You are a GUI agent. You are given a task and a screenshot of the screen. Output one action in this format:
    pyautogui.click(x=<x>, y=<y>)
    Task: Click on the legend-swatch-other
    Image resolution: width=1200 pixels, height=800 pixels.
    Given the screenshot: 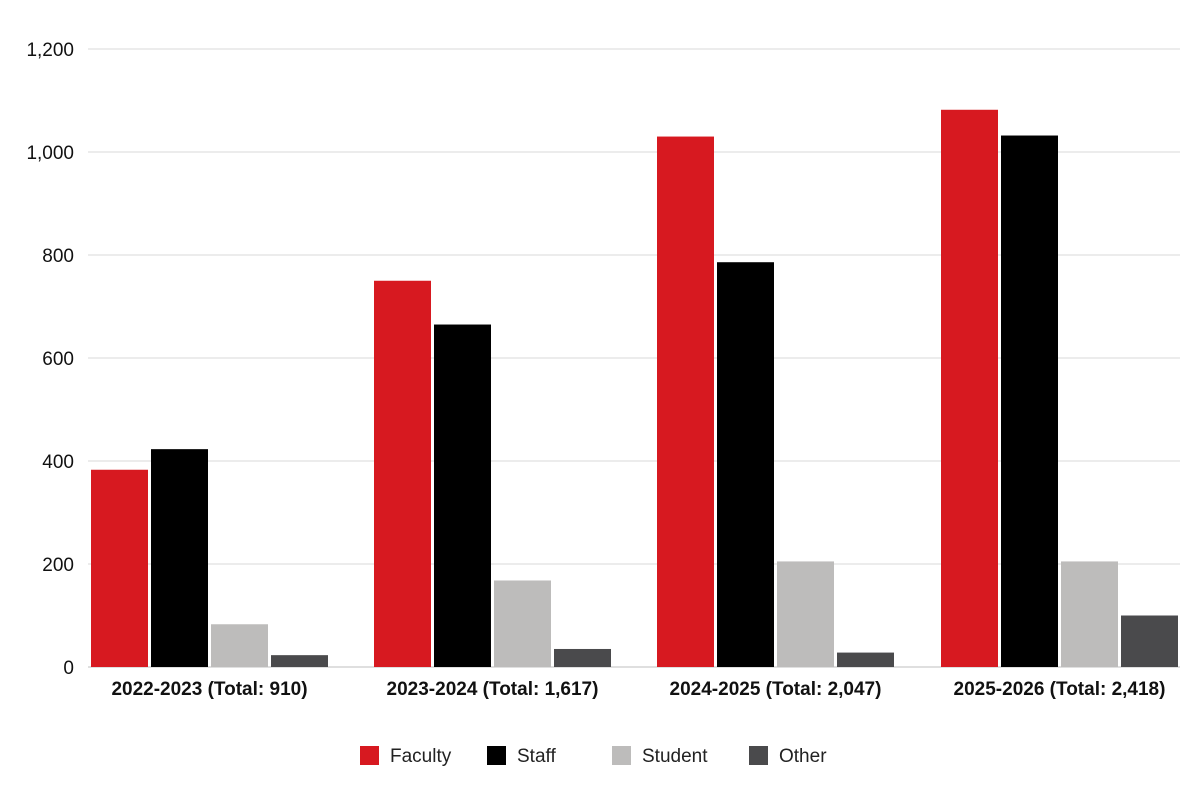 What is the action you would take?
    pyautogui.click(x=758, y=755)
    